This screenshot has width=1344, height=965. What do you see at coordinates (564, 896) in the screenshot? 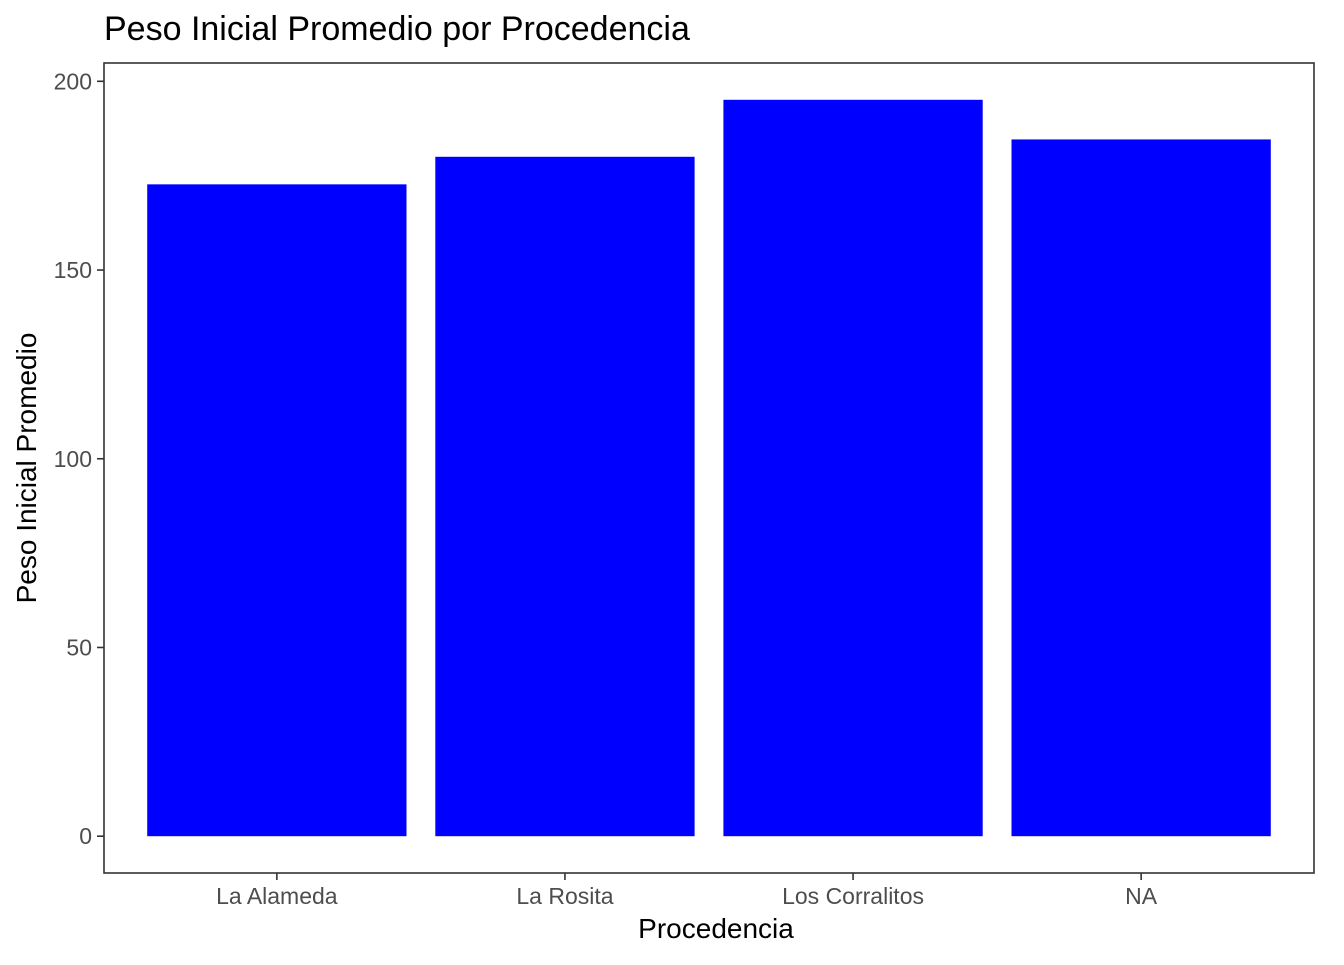
I see `x-tick-label: La Rosita` at bounding box center [564, 896].